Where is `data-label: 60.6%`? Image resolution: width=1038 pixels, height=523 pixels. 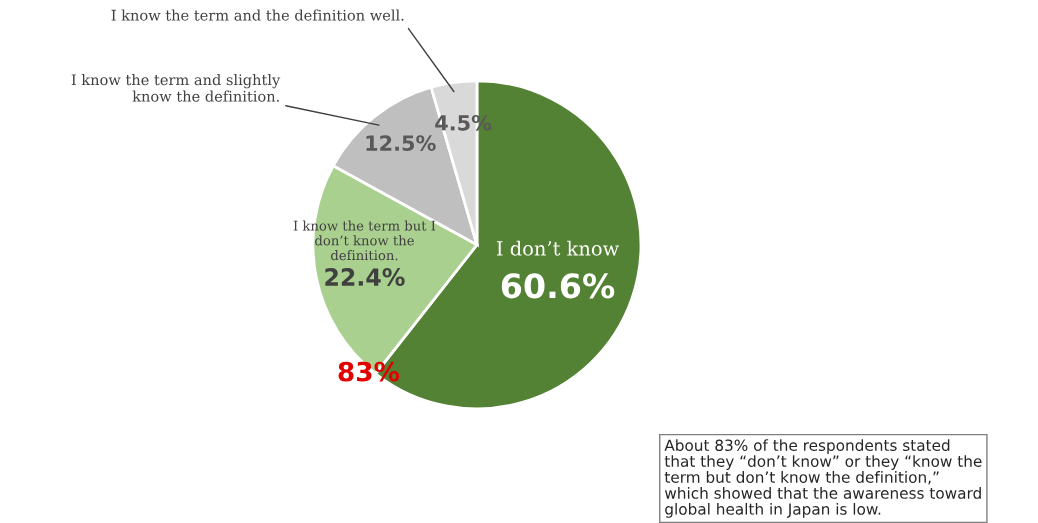 data-label: 60.6% is located at coordinates (558, 286).